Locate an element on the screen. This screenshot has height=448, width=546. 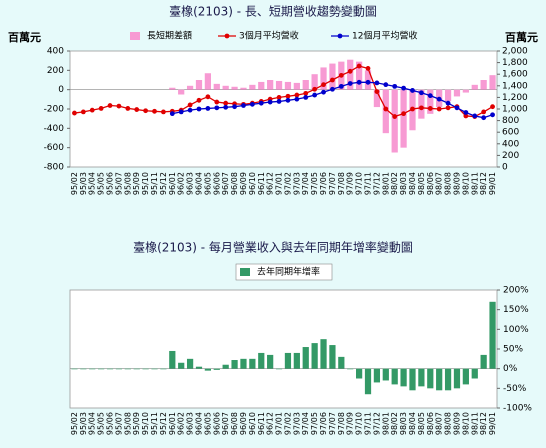
y2-tick-label: 1,200 is located at coordinates (515, 98).